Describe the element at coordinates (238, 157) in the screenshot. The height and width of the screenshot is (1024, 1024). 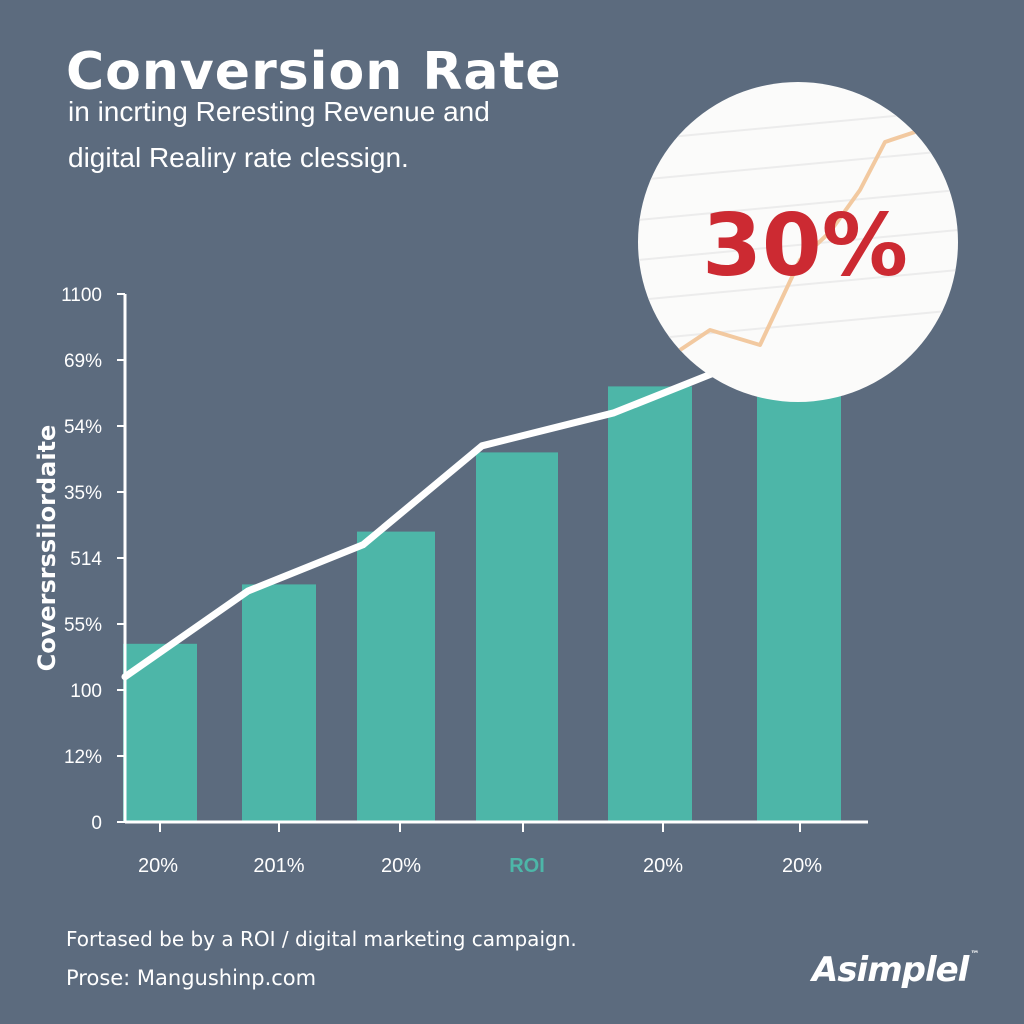
I see `chart-subtitle-line-2: digital Realiry rate clessign.` at that location.